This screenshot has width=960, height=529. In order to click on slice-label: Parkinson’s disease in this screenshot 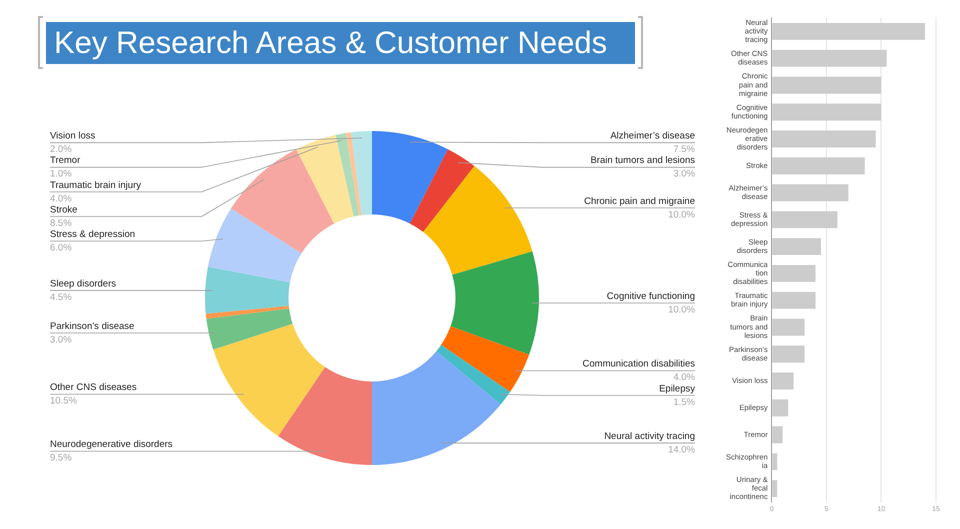, I will do `click(92, 326)`.